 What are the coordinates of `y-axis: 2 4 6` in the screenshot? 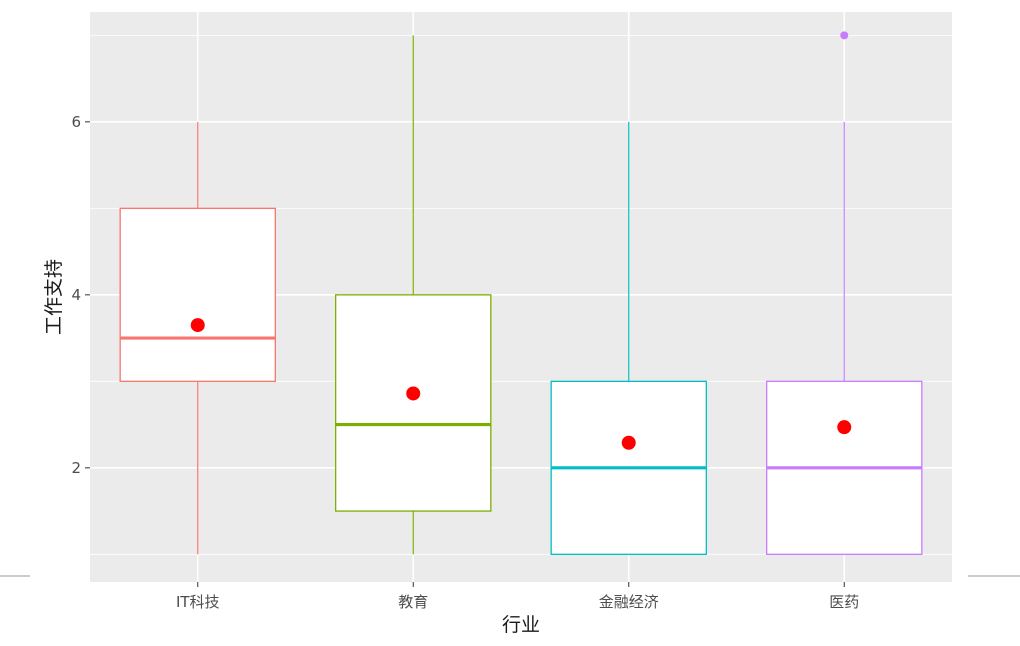 It's located at (80, 295).